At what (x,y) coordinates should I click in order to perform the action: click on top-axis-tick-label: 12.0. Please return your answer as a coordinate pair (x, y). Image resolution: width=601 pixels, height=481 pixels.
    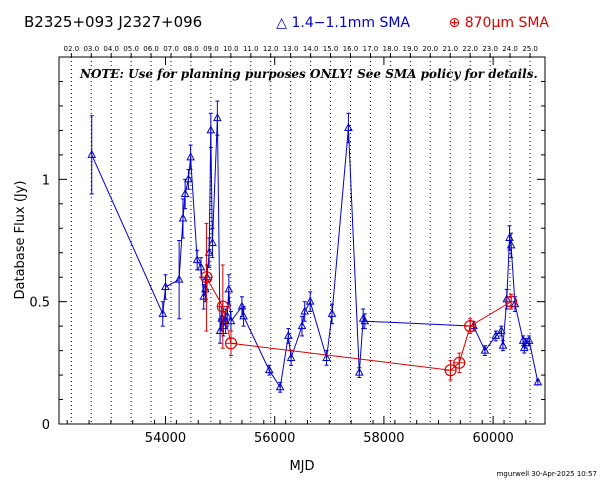
    Looking at the image, I should click on (271, 49).